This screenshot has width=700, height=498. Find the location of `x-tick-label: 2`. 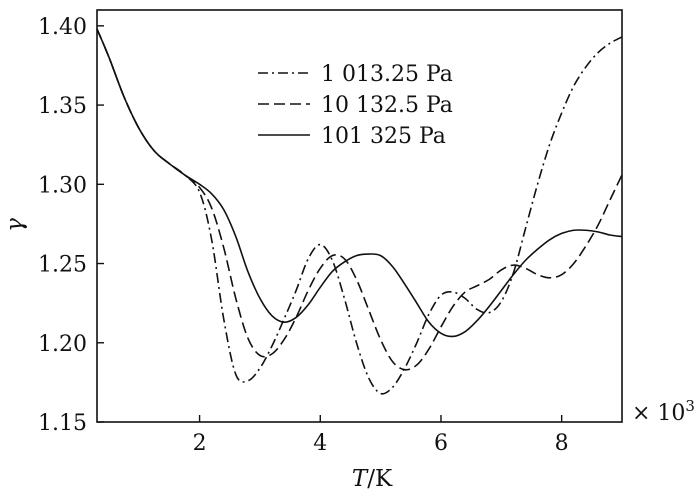

x-tick-label: 2 is located at coordinates (200, 443).